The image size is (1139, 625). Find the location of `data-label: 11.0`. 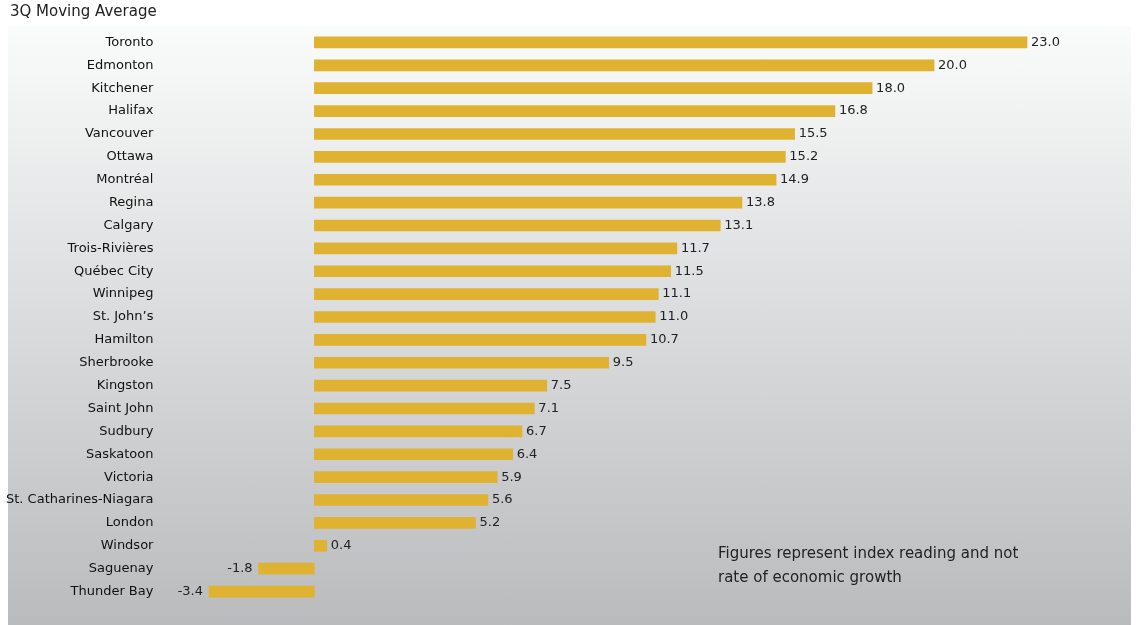

data-label: 11.0 is located at coordinates (674, 316).